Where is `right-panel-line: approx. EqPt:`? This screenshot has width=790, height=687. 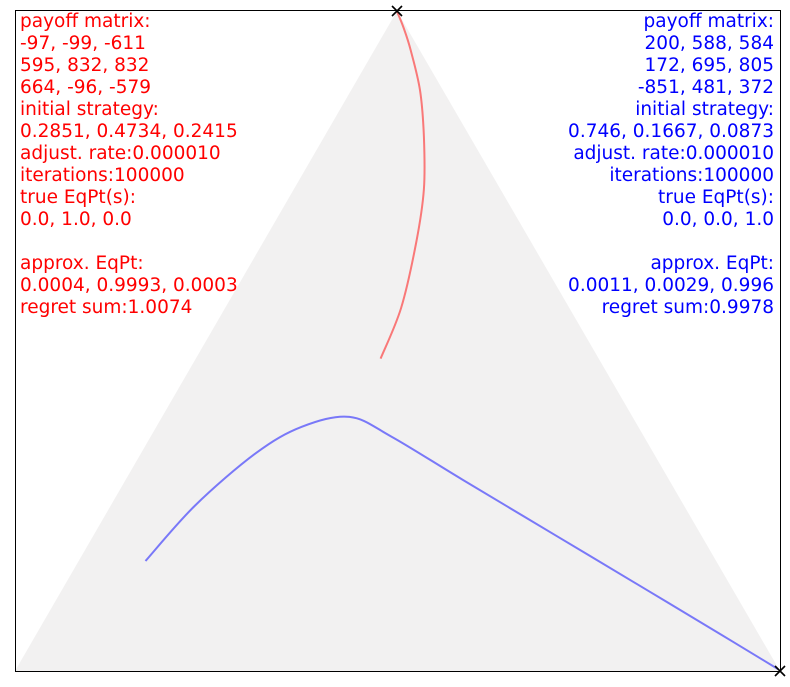
right-panel-line: approx. EqPt: is located at coordinates (712, 263).